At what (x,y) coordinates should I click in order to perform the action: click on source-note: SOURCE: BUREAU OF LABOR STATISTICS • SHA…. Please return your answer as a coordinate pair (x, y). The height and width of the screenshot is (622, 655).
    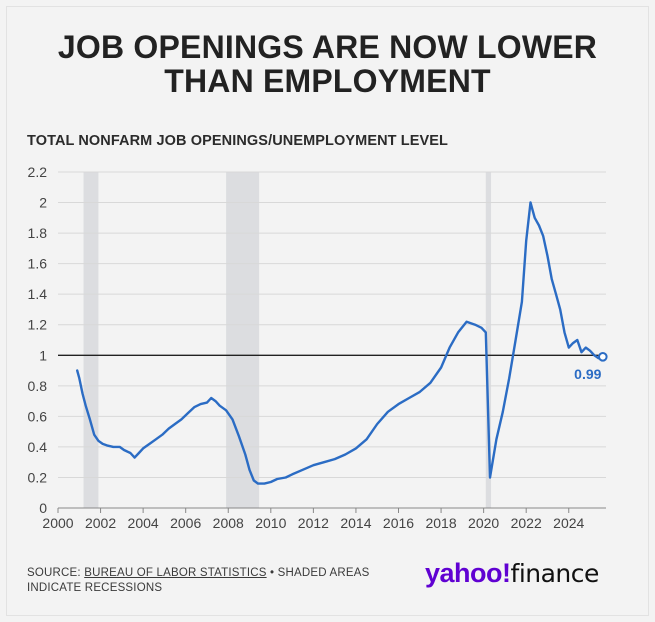
    Looking at the image, I should click on (198, 581).